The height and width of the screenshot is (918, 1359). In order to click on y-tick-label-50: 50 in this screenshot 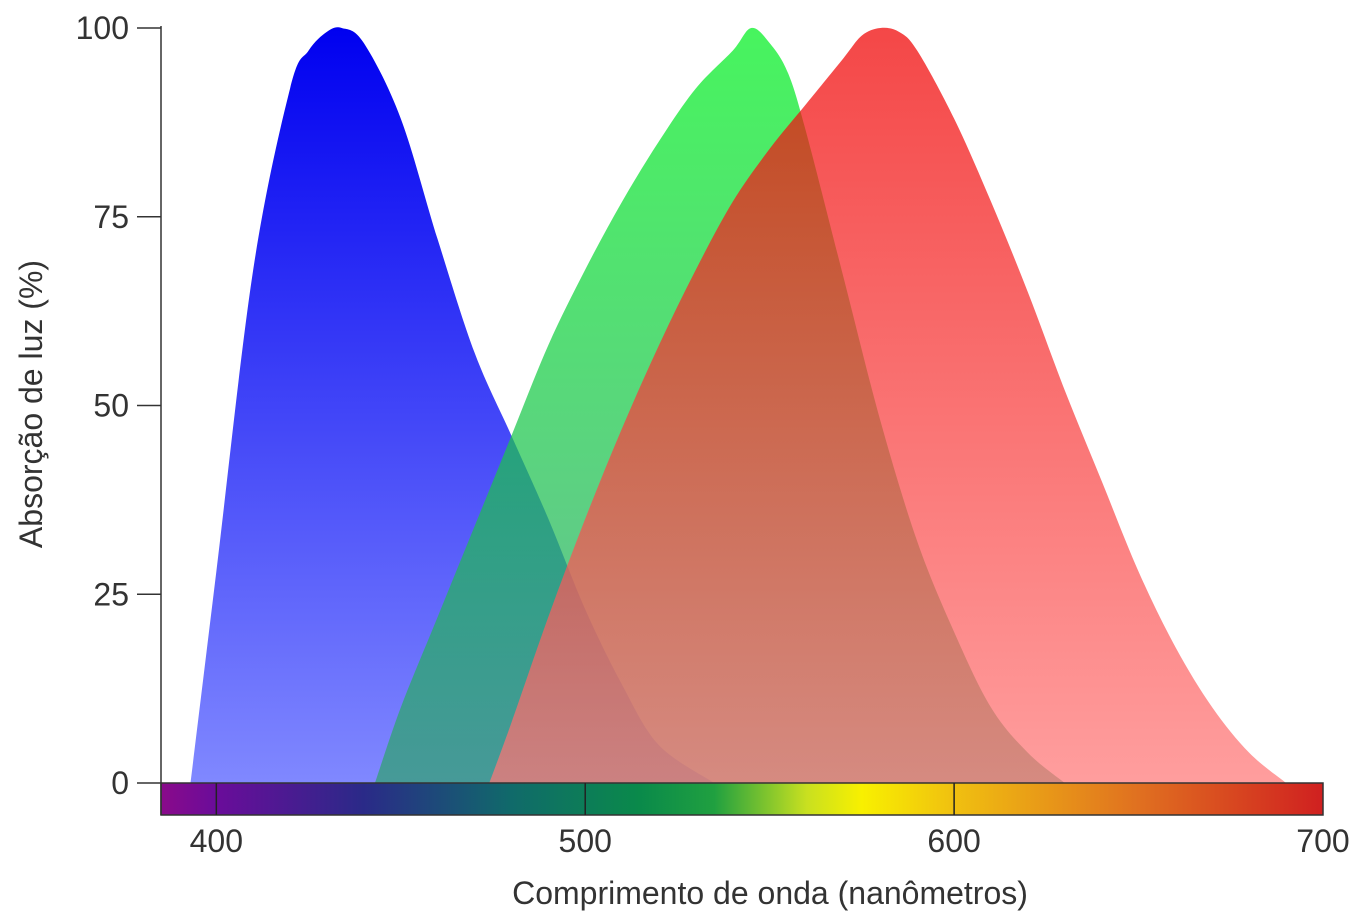, I will do `click(111, 406)`.